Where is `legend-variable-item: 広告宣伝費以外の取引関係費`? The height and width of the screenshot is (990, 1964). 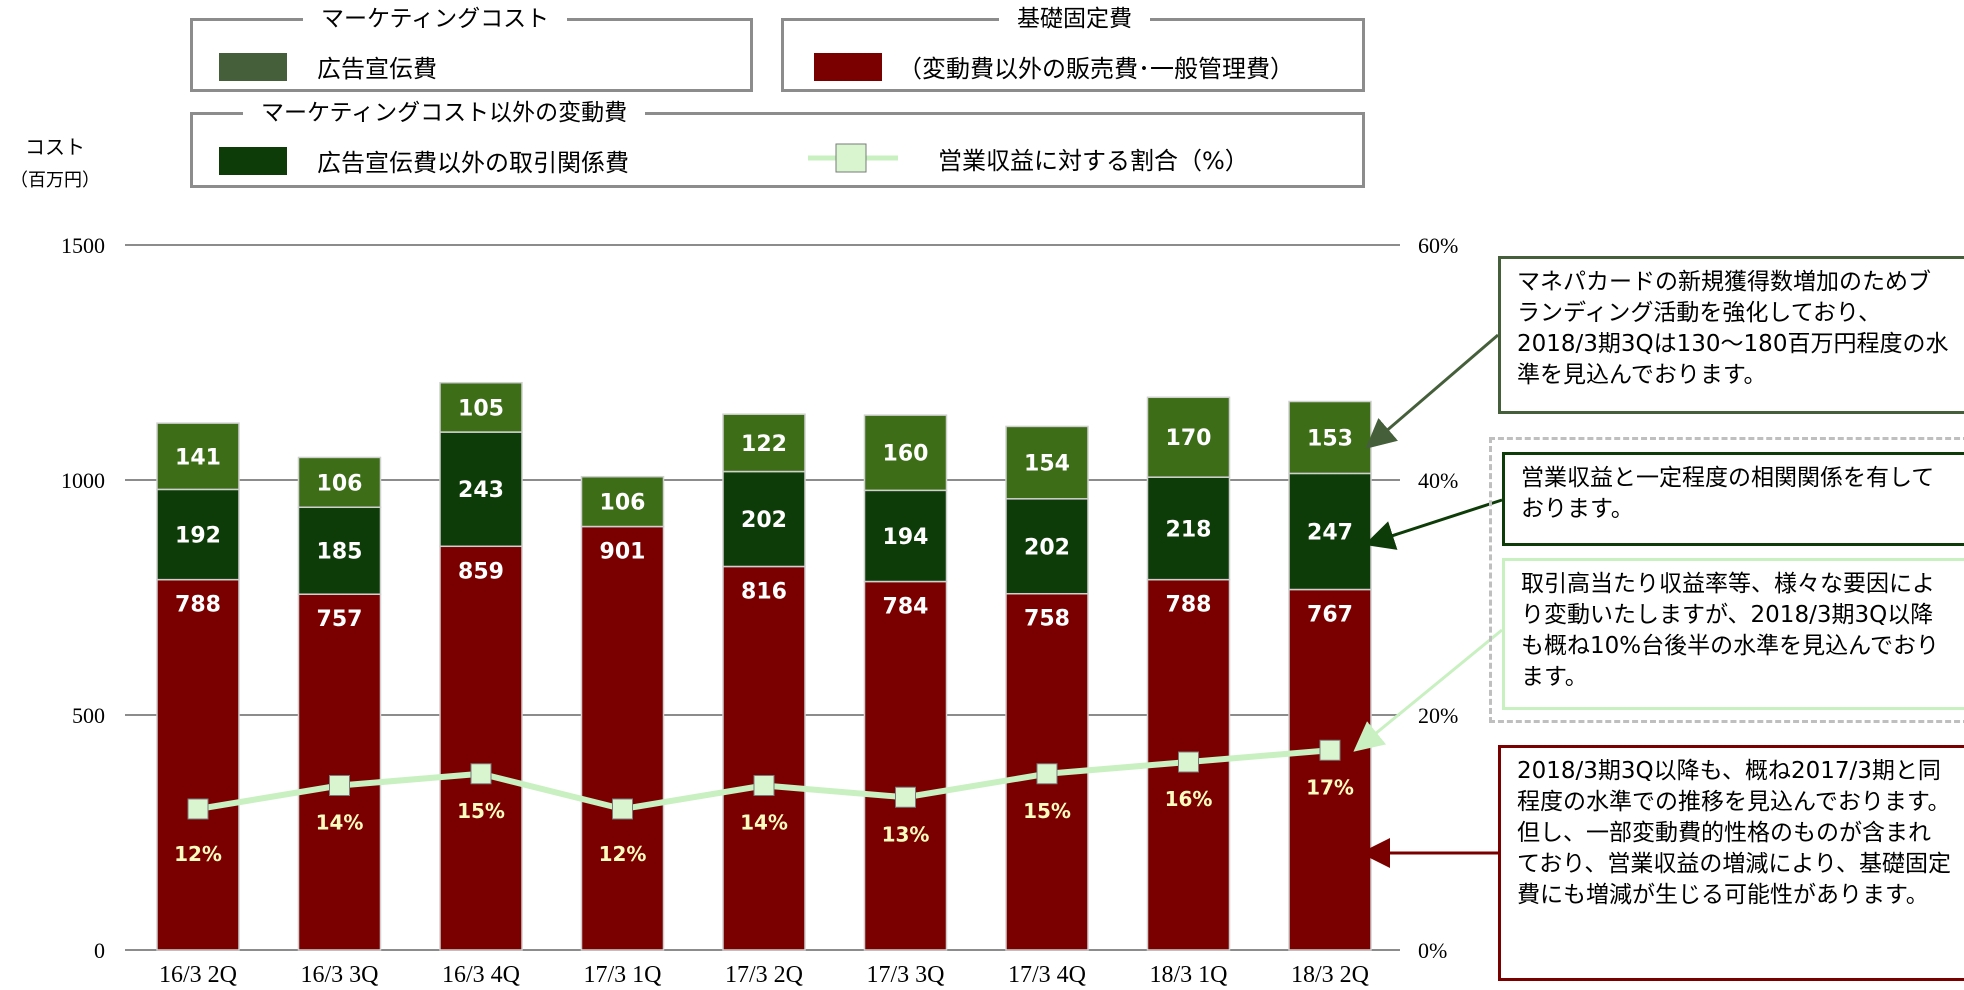
legend-variable-item: 広告宣伝費以外の取引関係費 is located at coordinates (424, 160).